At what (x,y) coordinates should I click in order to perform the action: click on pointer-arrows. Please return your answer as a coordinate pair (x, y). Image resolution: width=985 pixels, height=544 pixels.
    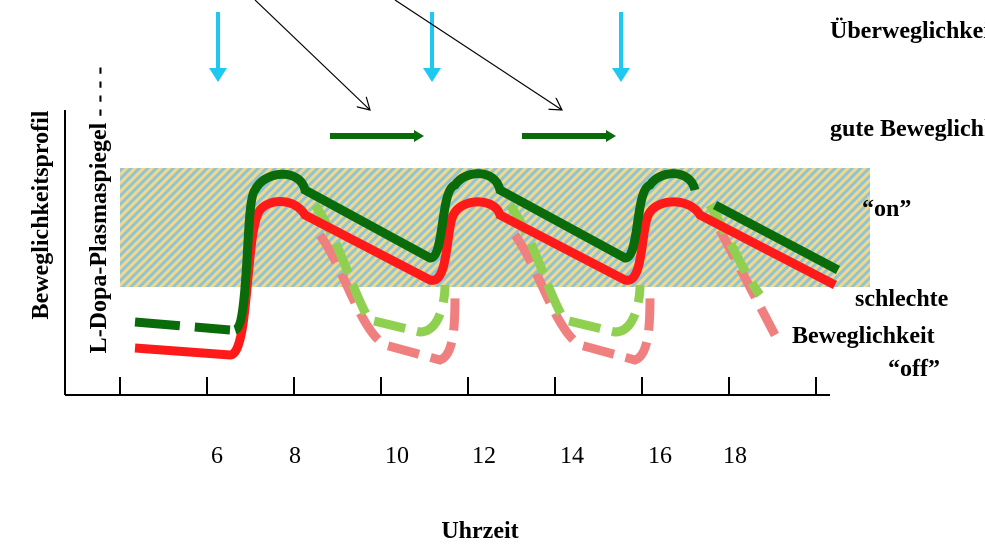
    Looking at the image, I should click on (408, 55).